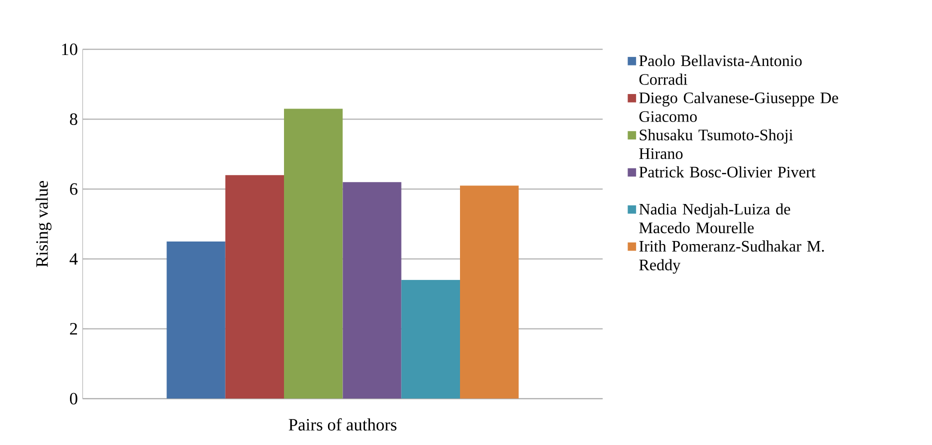 Image resolution: width=932 pixels, height=445 pixels. Describe the element at coordinates (70, 49) in the screenshot. I see `y-tick-label: 10` at that location.